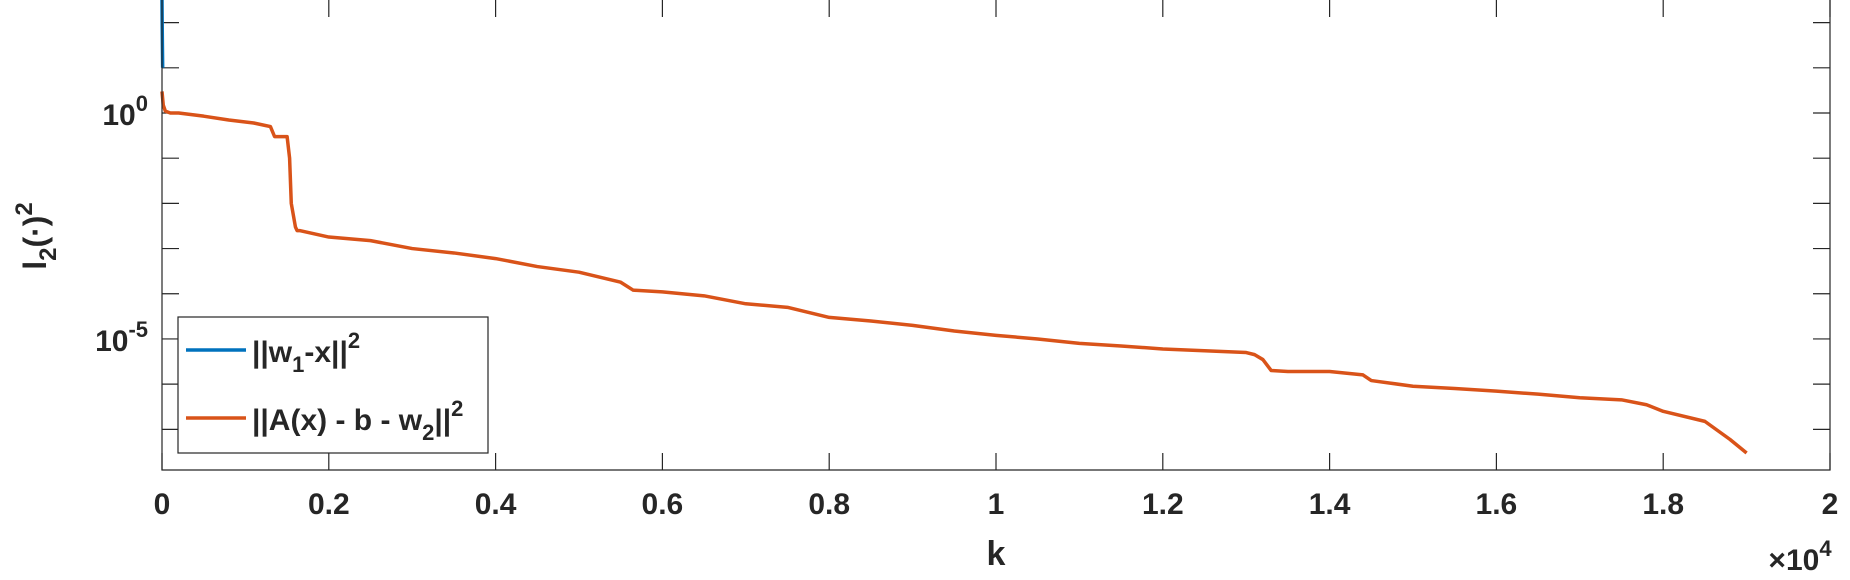  What do you see at coordinates (1830, 504) in the screenshot?
I see `x-tick-label: 2` at bounding box center [1830, 504].